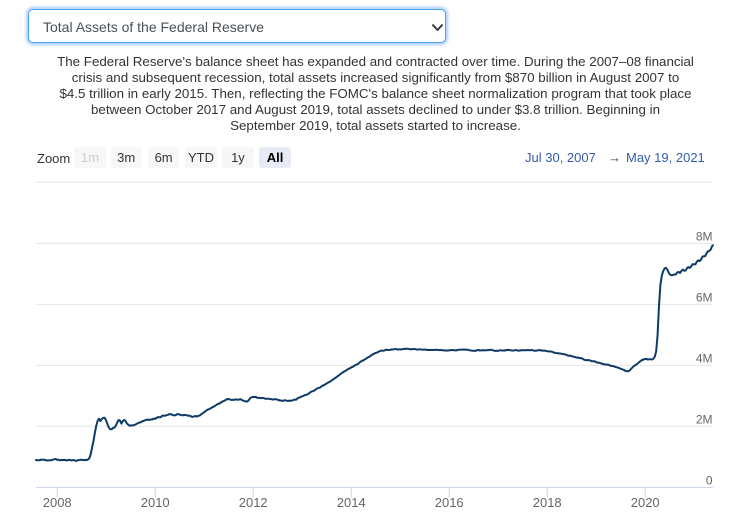 The image size is (738, 527). What do you see at coordinates (449, 502) in the screenshot?
I see `svg-text: 2016` at bounding box center [449, 502].